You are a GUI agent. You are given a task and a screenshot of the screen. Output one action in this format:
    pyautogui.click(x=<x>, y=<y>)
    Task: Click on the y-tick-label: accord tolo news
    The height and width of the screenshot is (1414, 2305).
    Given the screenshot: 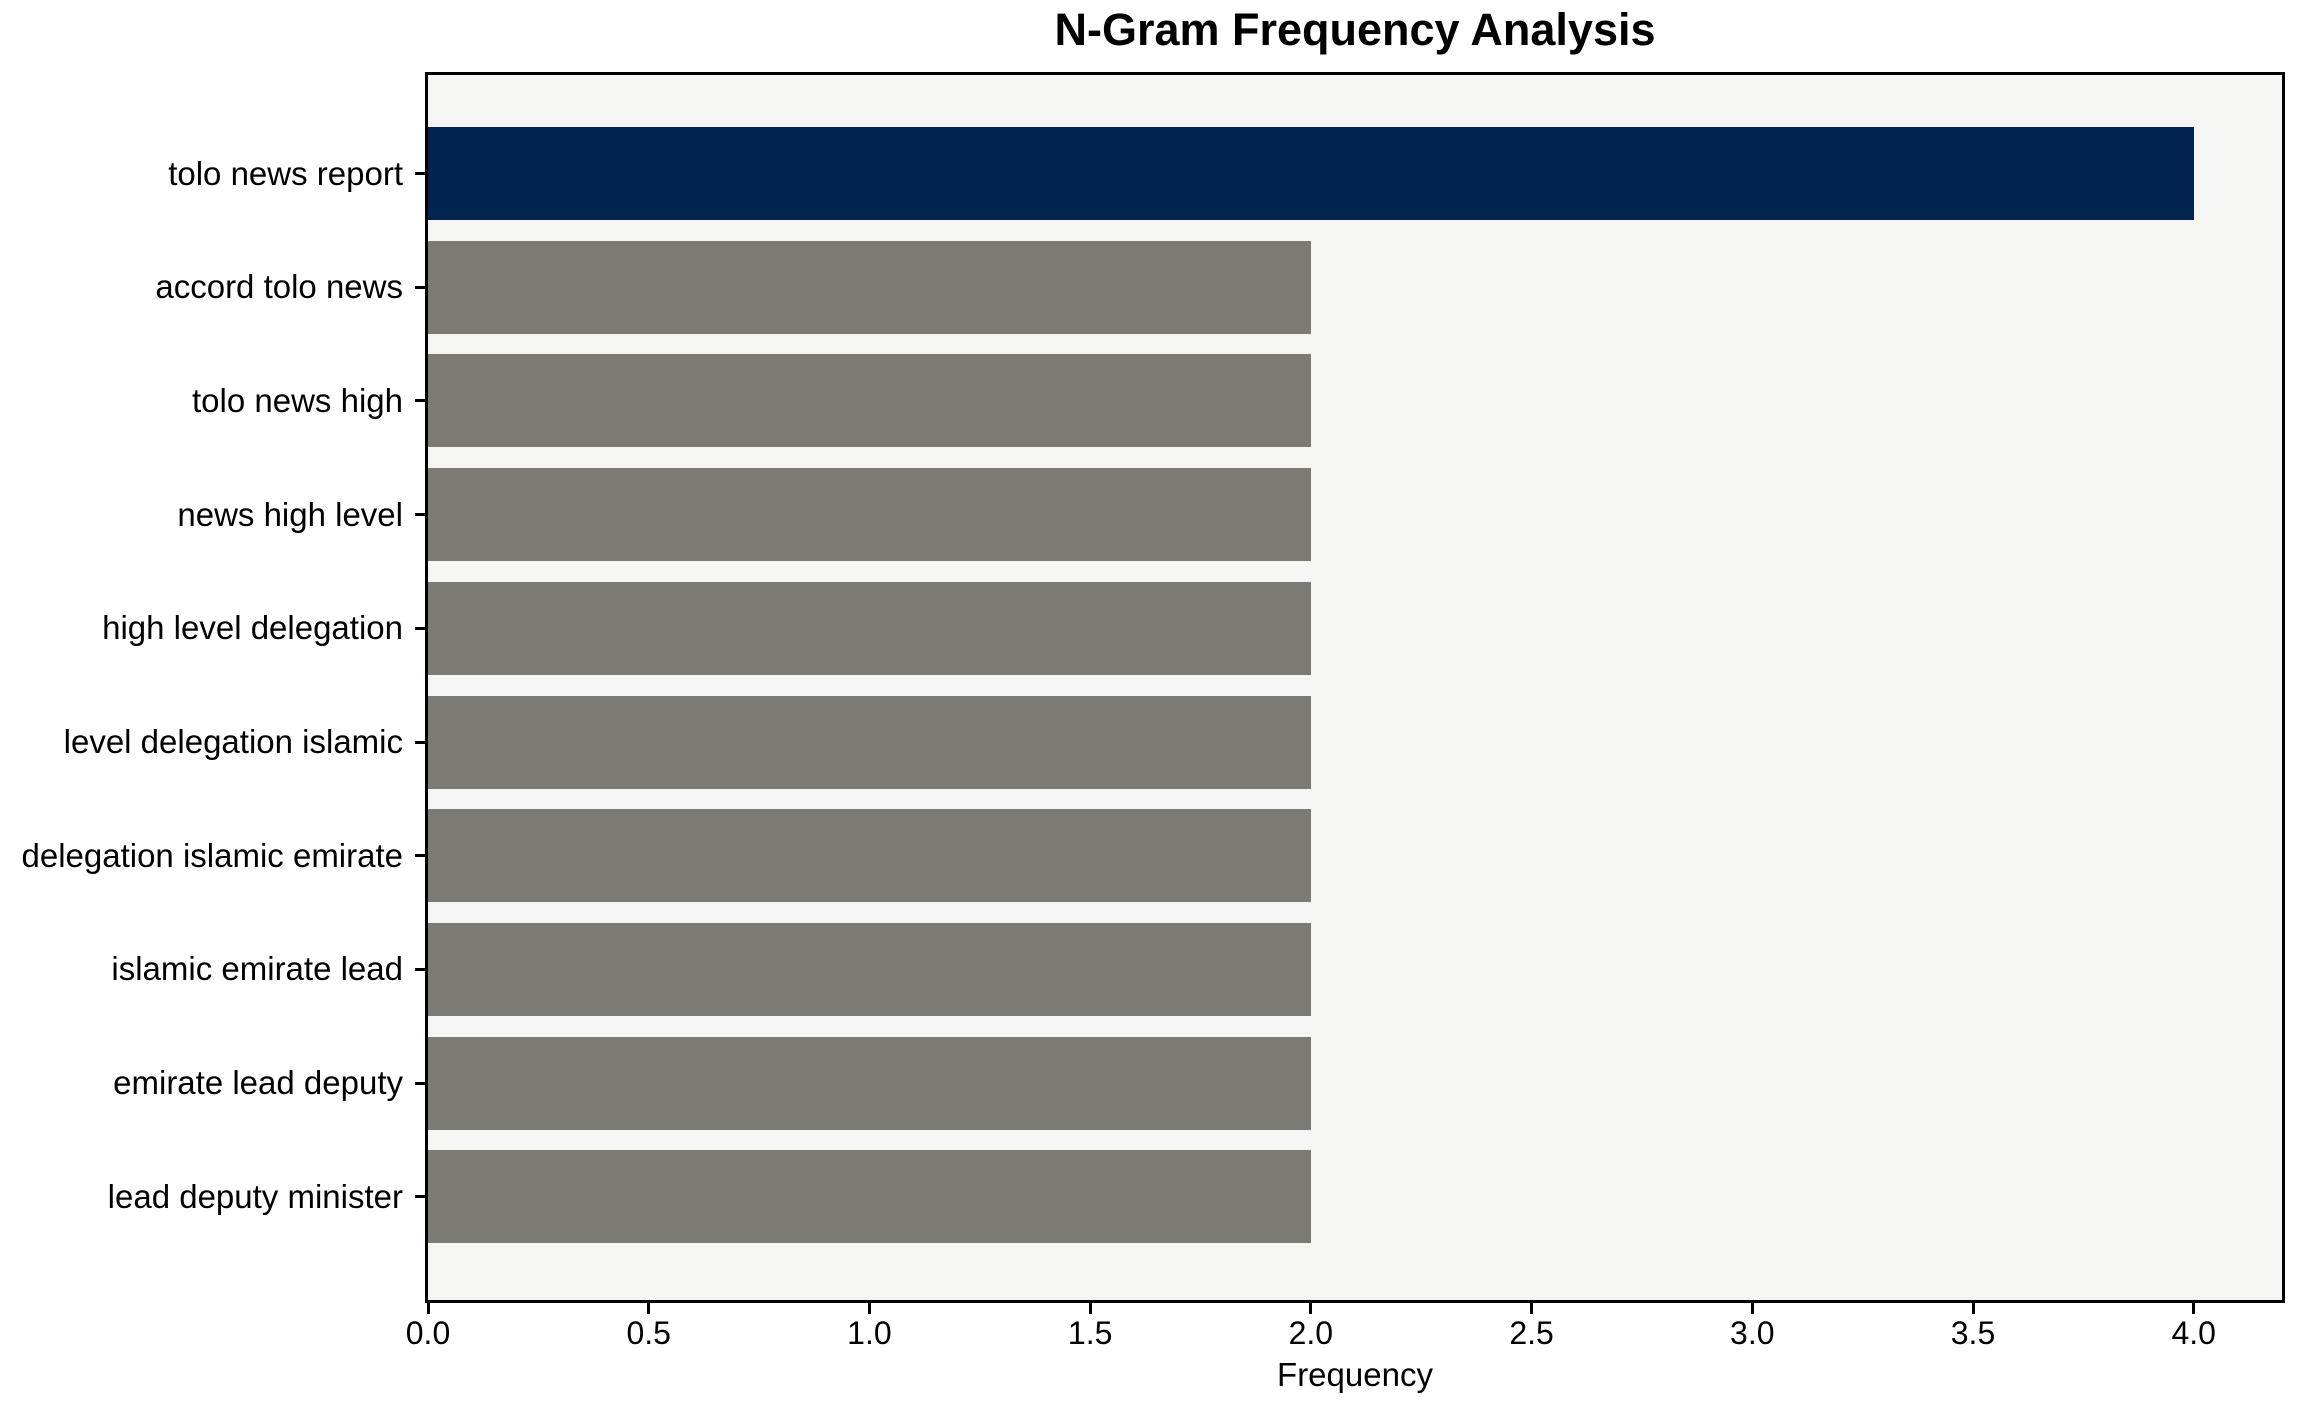 What is the action you would take?
    pyautogui.click(x=279, y=287)
    